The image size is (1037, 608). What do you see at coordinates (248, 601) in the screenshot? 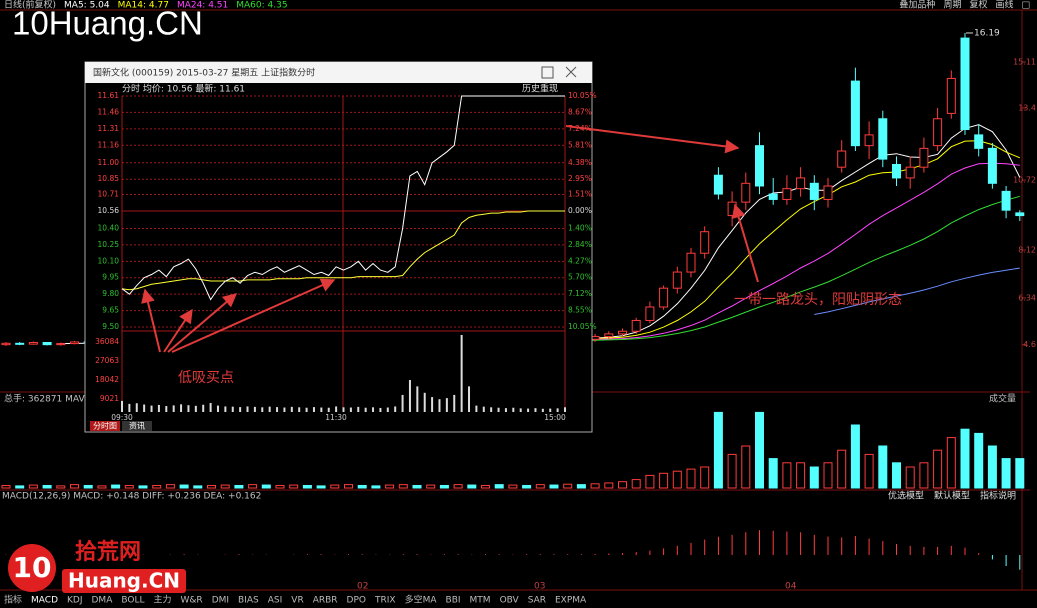
I see `indicator-tab: BIAS` at bounding box center [248, 601].